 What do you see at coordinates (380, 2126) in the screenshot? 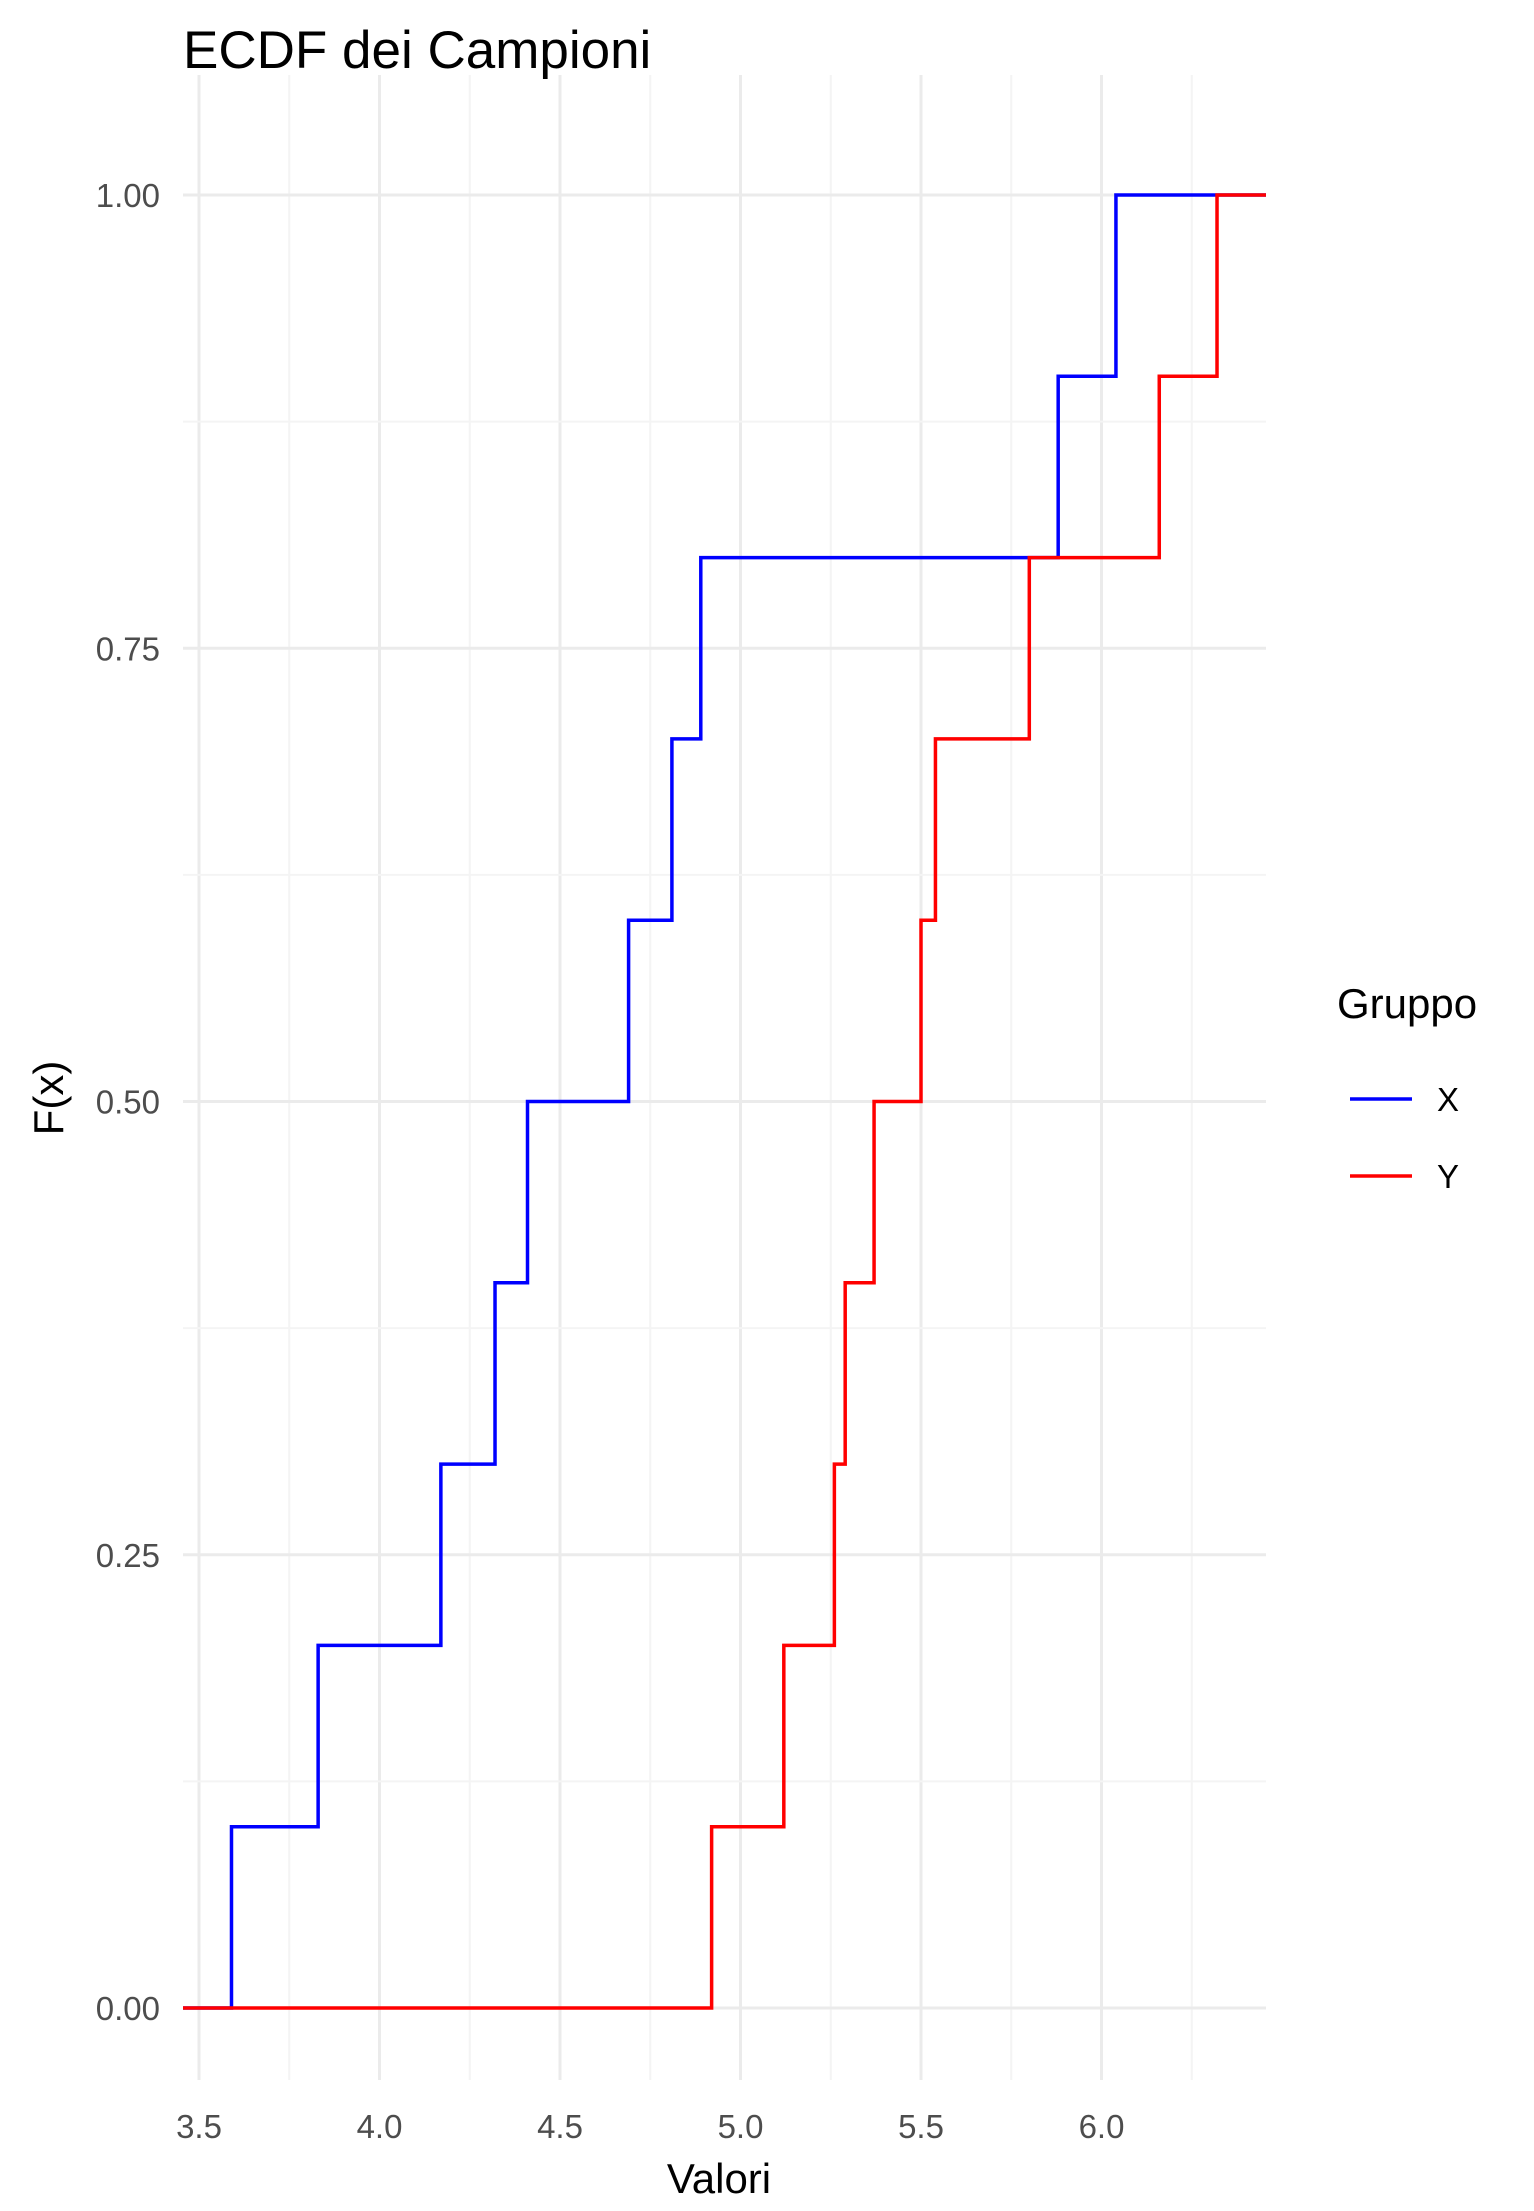
I see `x-tick-label: 4.0` at bounding box center [380, 2126].